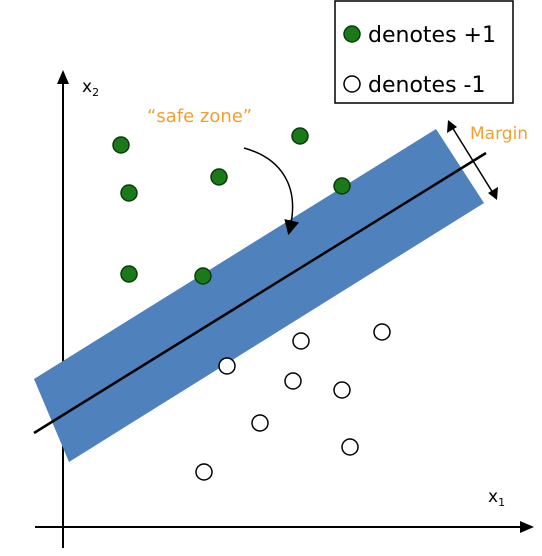  I want to click on legend-positive-marker, so click(352, 34).